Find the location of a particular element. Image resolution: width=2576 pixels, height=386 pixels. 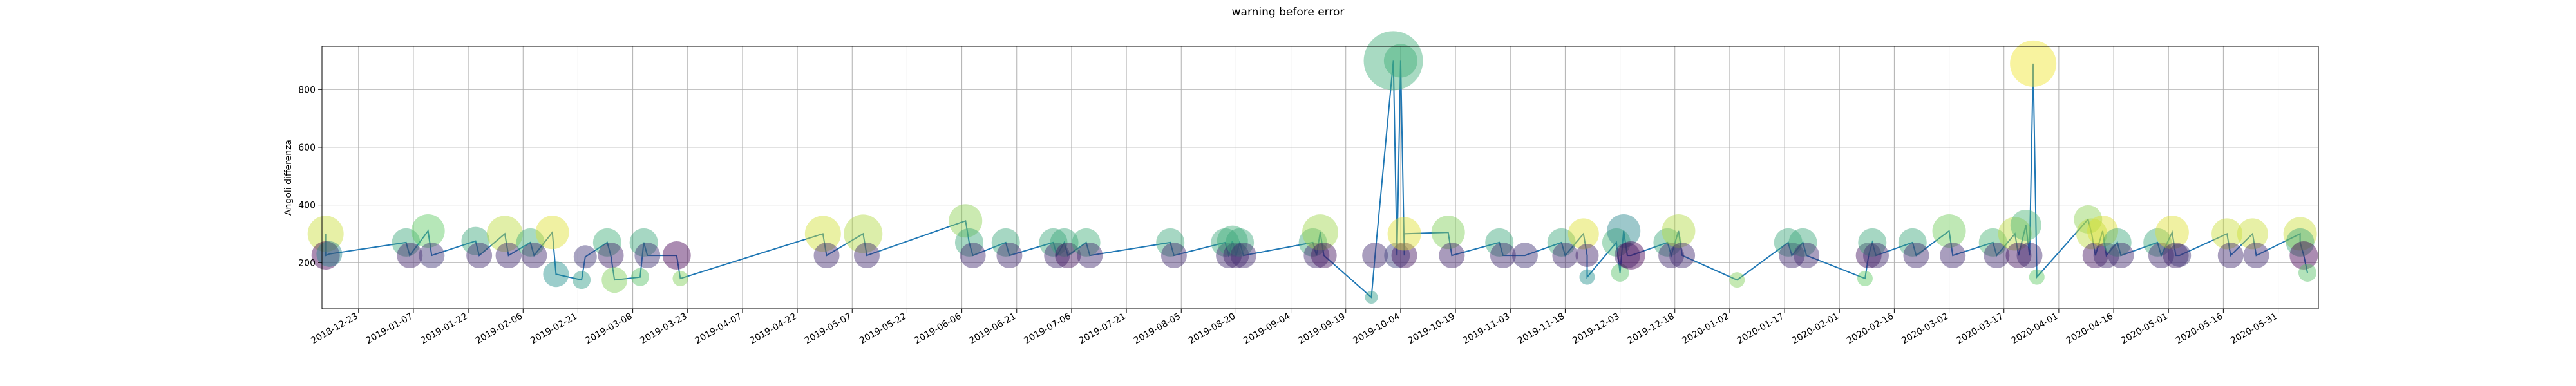

y-axis: 200 400 600 800 is located at coordinates (310, 176).